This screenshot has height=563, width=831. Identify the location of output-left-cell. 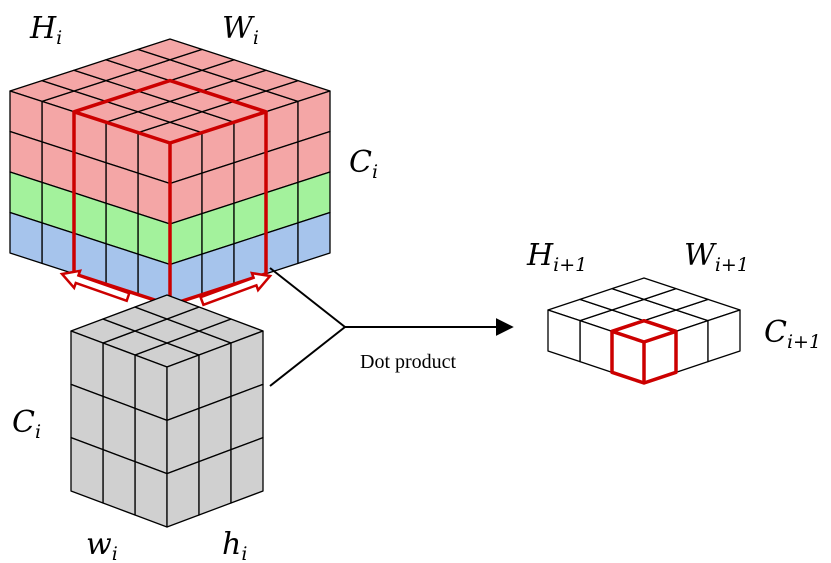
(564, 336).